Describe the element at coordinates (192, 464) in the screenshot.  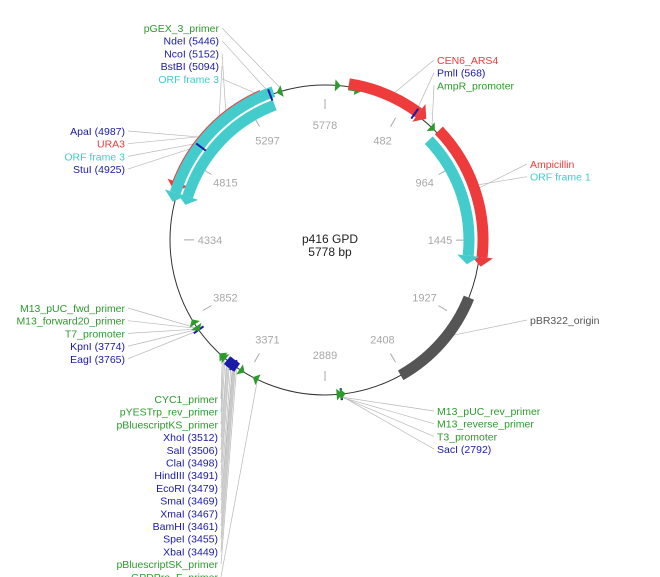
I see `label-clai-3498: ClaI (3498)` at that location.